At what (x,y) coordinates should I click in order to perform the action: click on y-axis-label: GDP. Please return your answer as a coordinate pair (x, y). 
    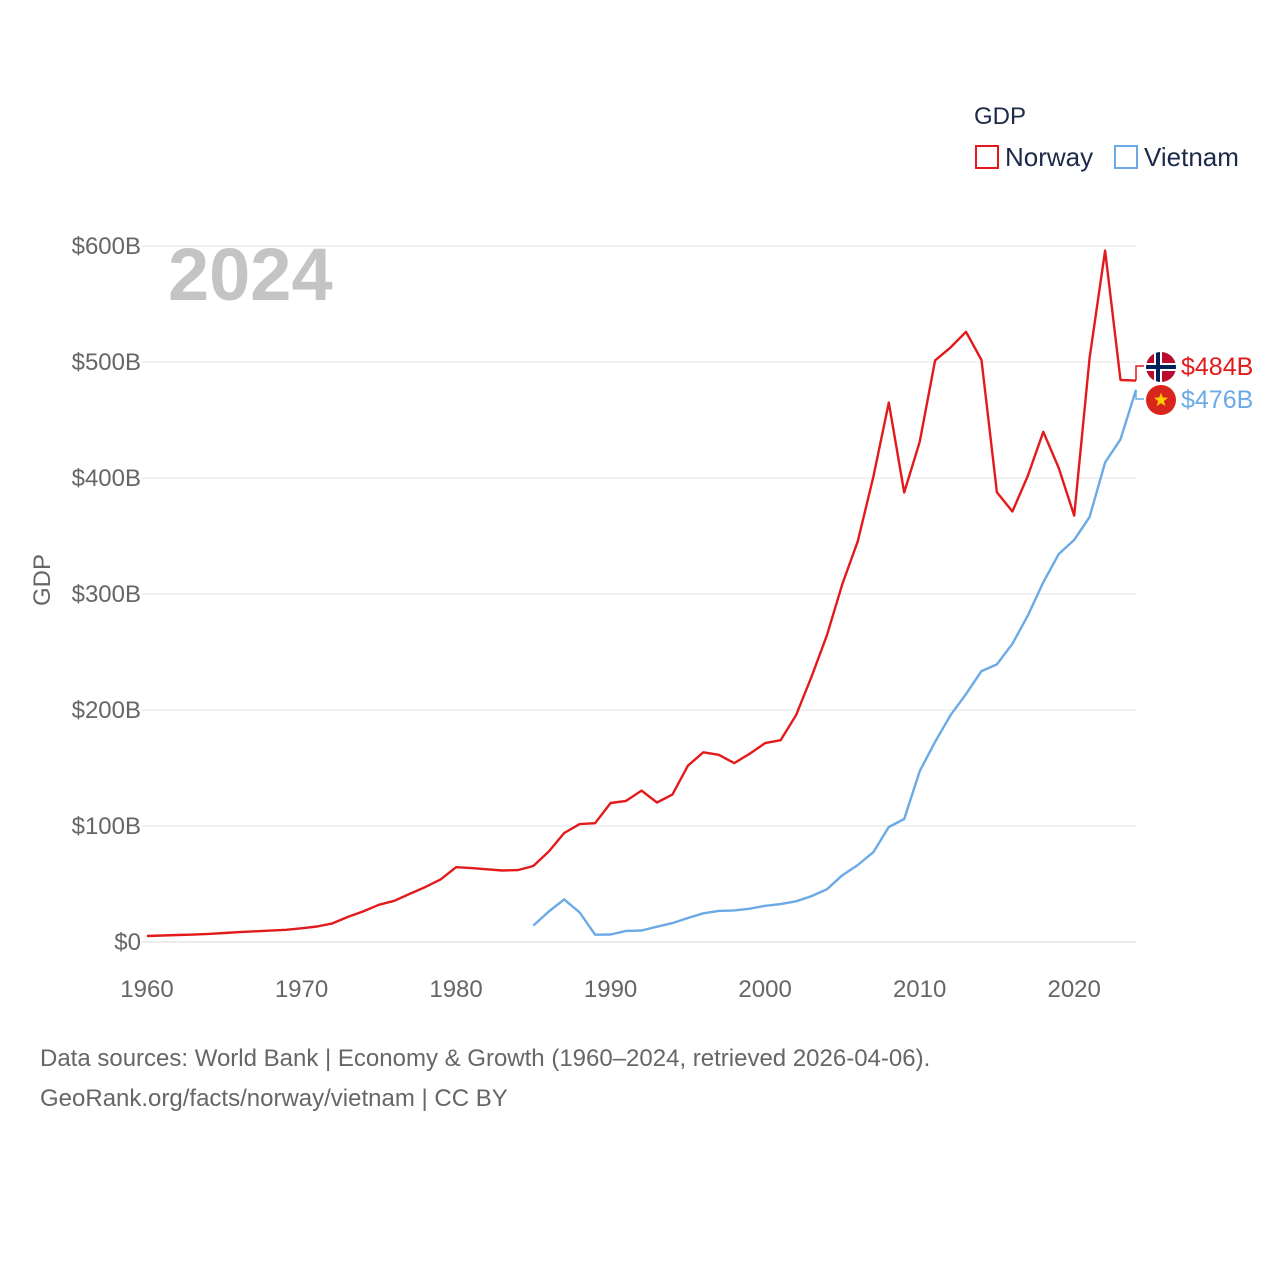
    Looking at the image, I should click on (42, 580).